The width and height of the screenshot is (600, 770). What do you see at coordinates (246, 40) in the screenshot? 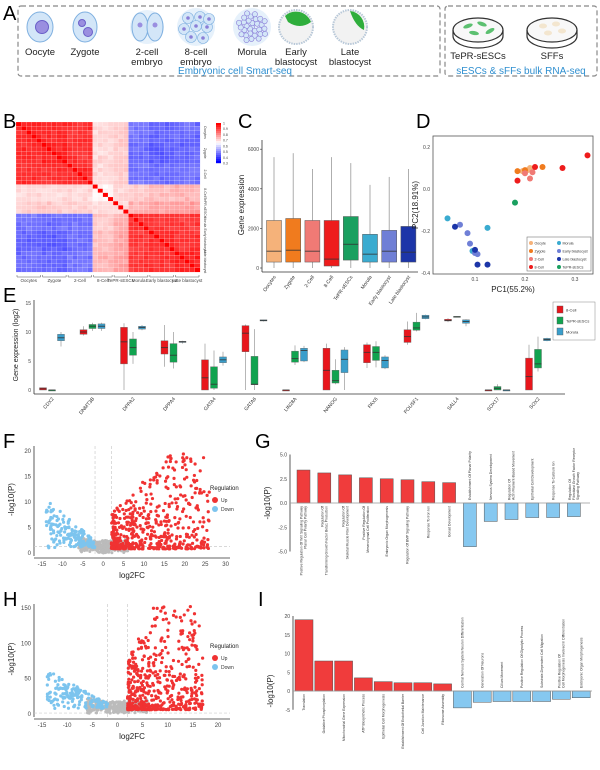
I see `morula-cell-icon` at bounding box center [246, 40].